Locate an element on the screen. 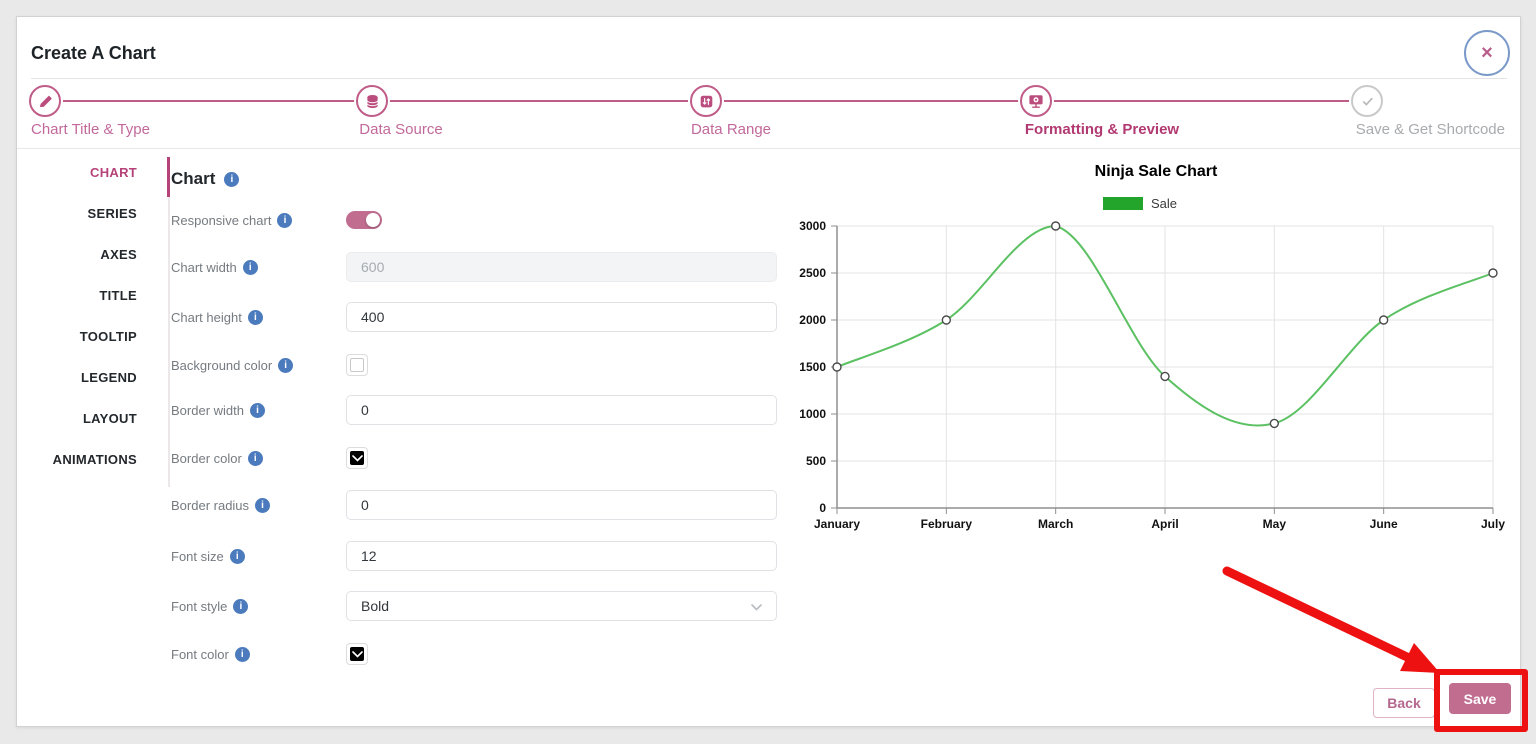 This screenshot has width=1536, height=744. select-value: Bold is located at coordinates (375, 606).